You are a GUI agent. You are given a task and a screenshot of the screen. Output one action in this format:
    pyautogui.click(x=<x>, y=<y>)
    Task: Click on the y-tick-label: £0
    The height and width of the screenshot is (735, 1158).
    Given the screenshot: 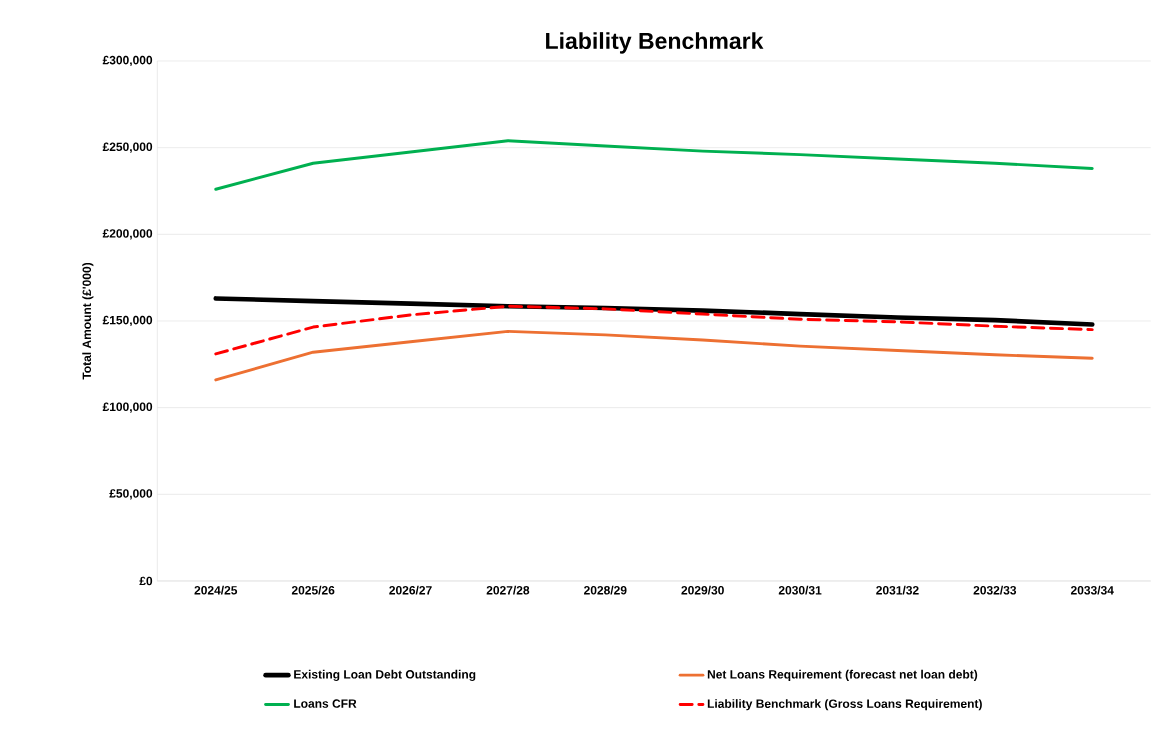 What is the action you would take?
    pyautogui.click(x=146, y=581)
    